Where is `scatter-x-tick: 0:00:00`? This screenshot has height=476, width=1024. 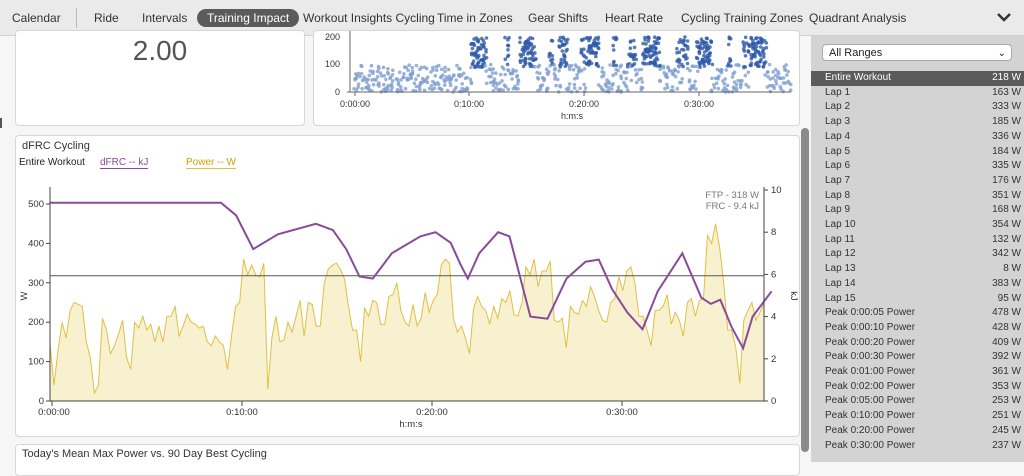 scatter-x-tick: 0:00:00 is located at coordinates (355, 104).